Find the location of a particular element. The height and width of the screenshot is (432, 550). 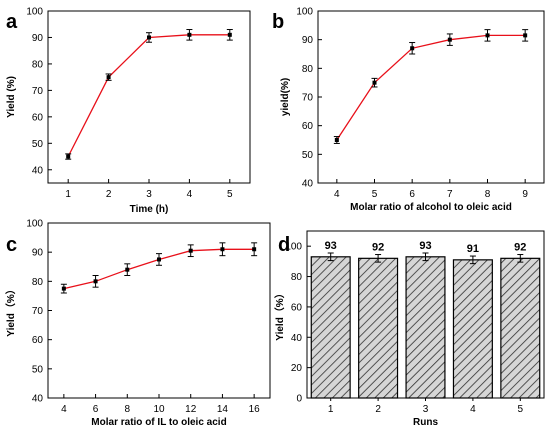

panel-letter: a is located at coordinates (12, 22).